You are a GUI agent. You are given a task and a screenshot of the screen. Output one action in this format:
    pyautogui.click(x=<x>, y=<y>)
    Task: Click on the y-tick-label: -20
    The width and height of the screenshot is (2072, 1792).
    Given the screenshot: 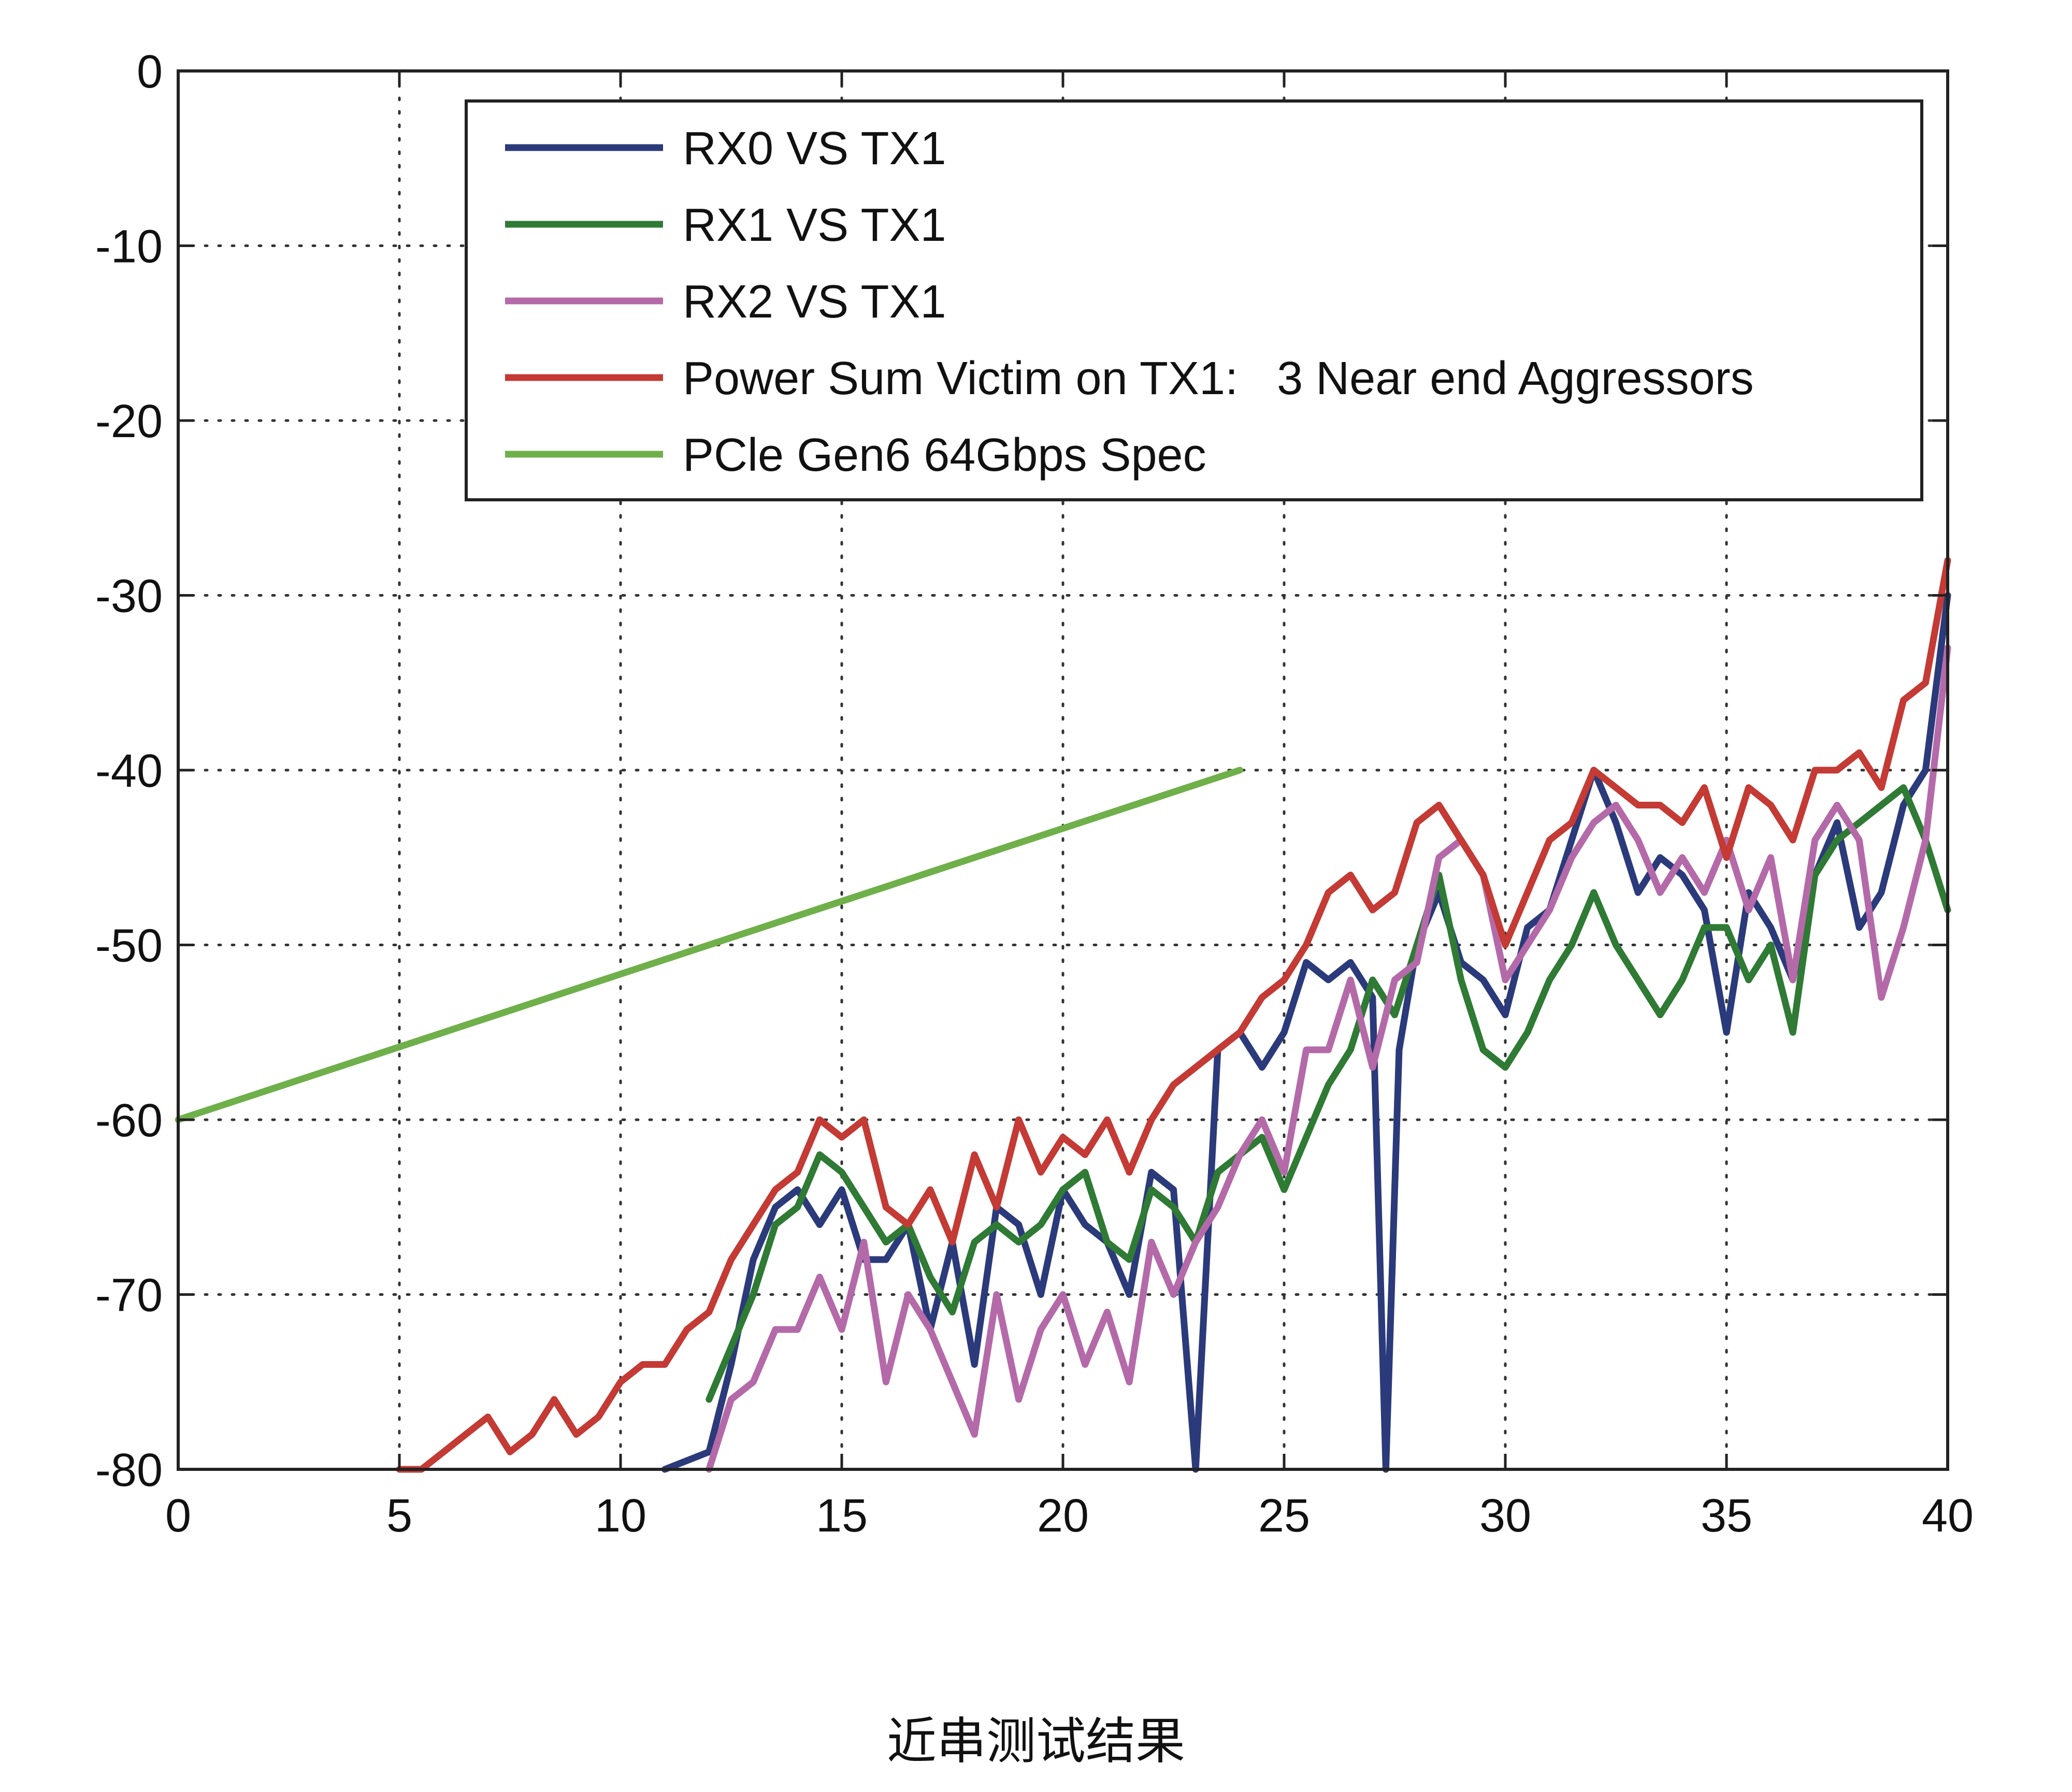 What is the action you would take?
    pyautogui.click(x=129, y=421)
    